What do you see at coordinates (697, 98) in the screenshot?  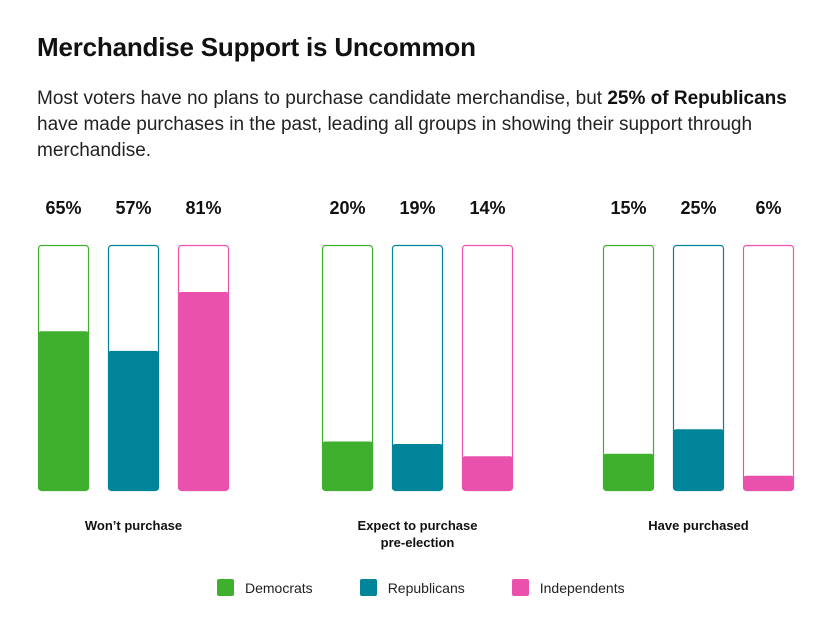 I see `subtitle-highlight: 25% of Republicans` at bounding box center [697, 98].